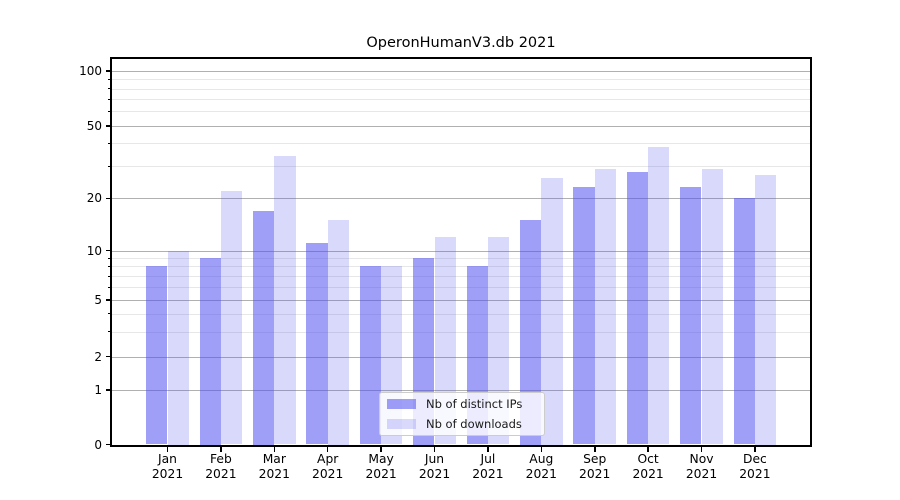 The image size is (900, 500). I want to click on bar-distinct-ips-nov-2021, so click(691, 316).